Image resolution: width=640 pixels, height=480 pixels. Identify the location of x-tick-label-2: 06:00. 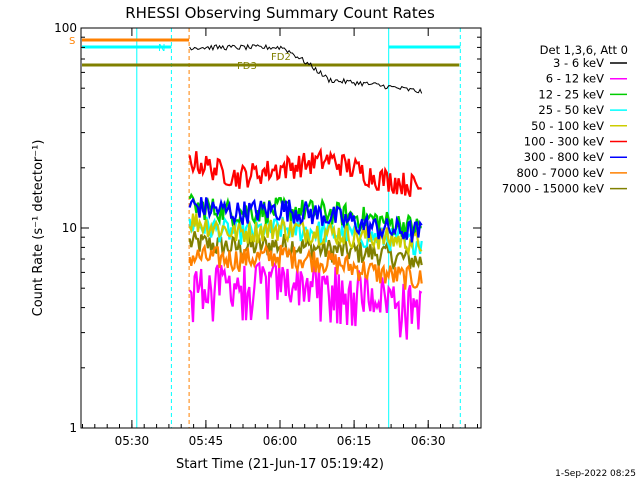
(280, 441).